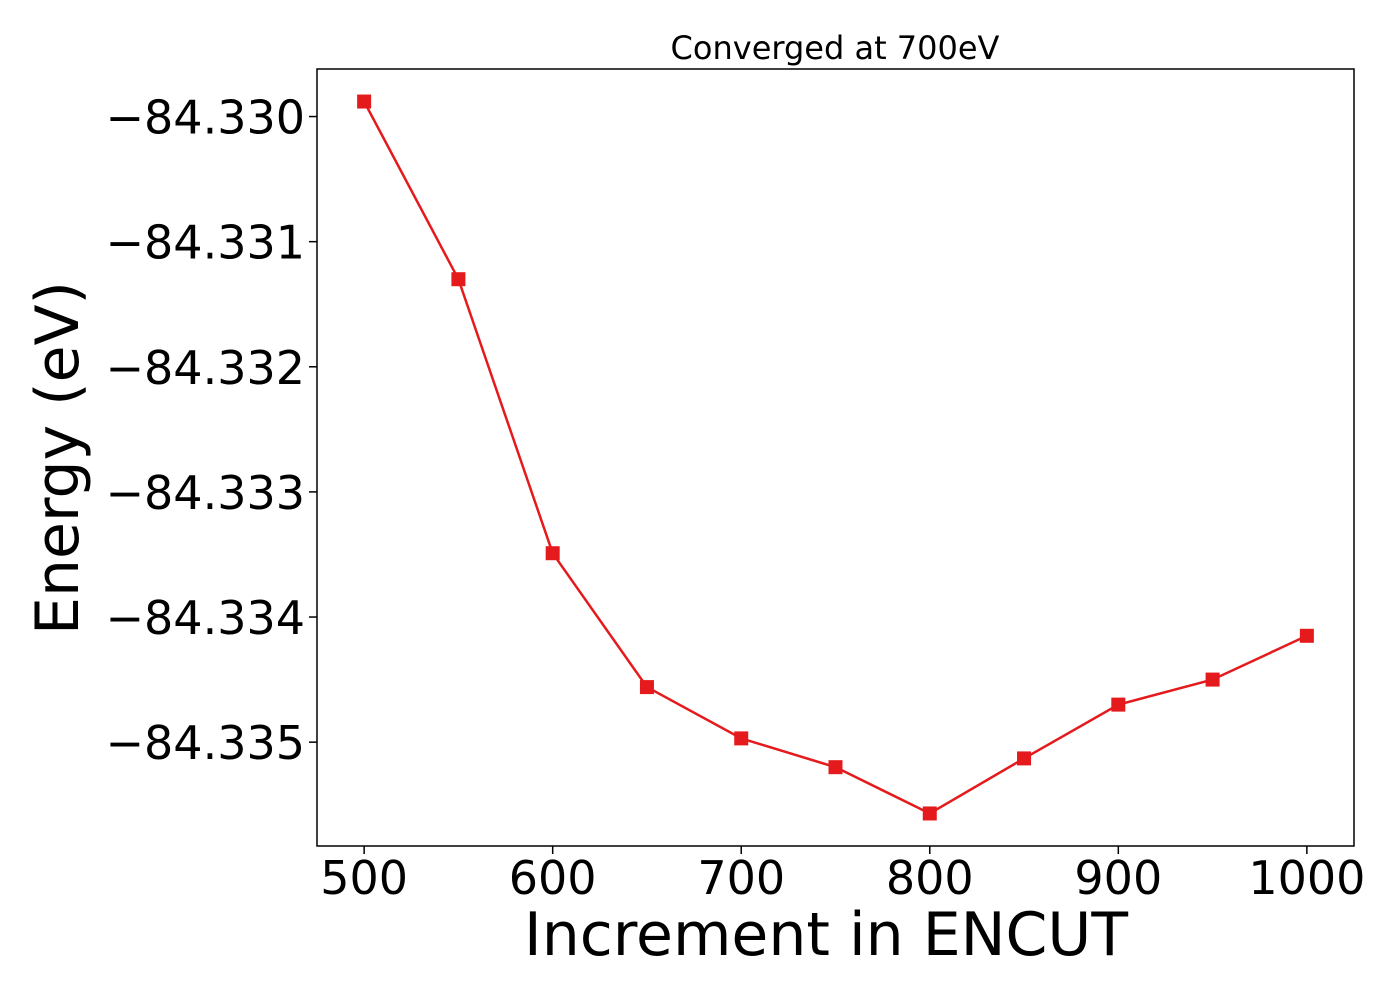 The height and width of the screenshot is (1000, 1400). Describe the element at coordinates (553, 878) in the screenshot. I see `x-tick-label: 600` at that location.